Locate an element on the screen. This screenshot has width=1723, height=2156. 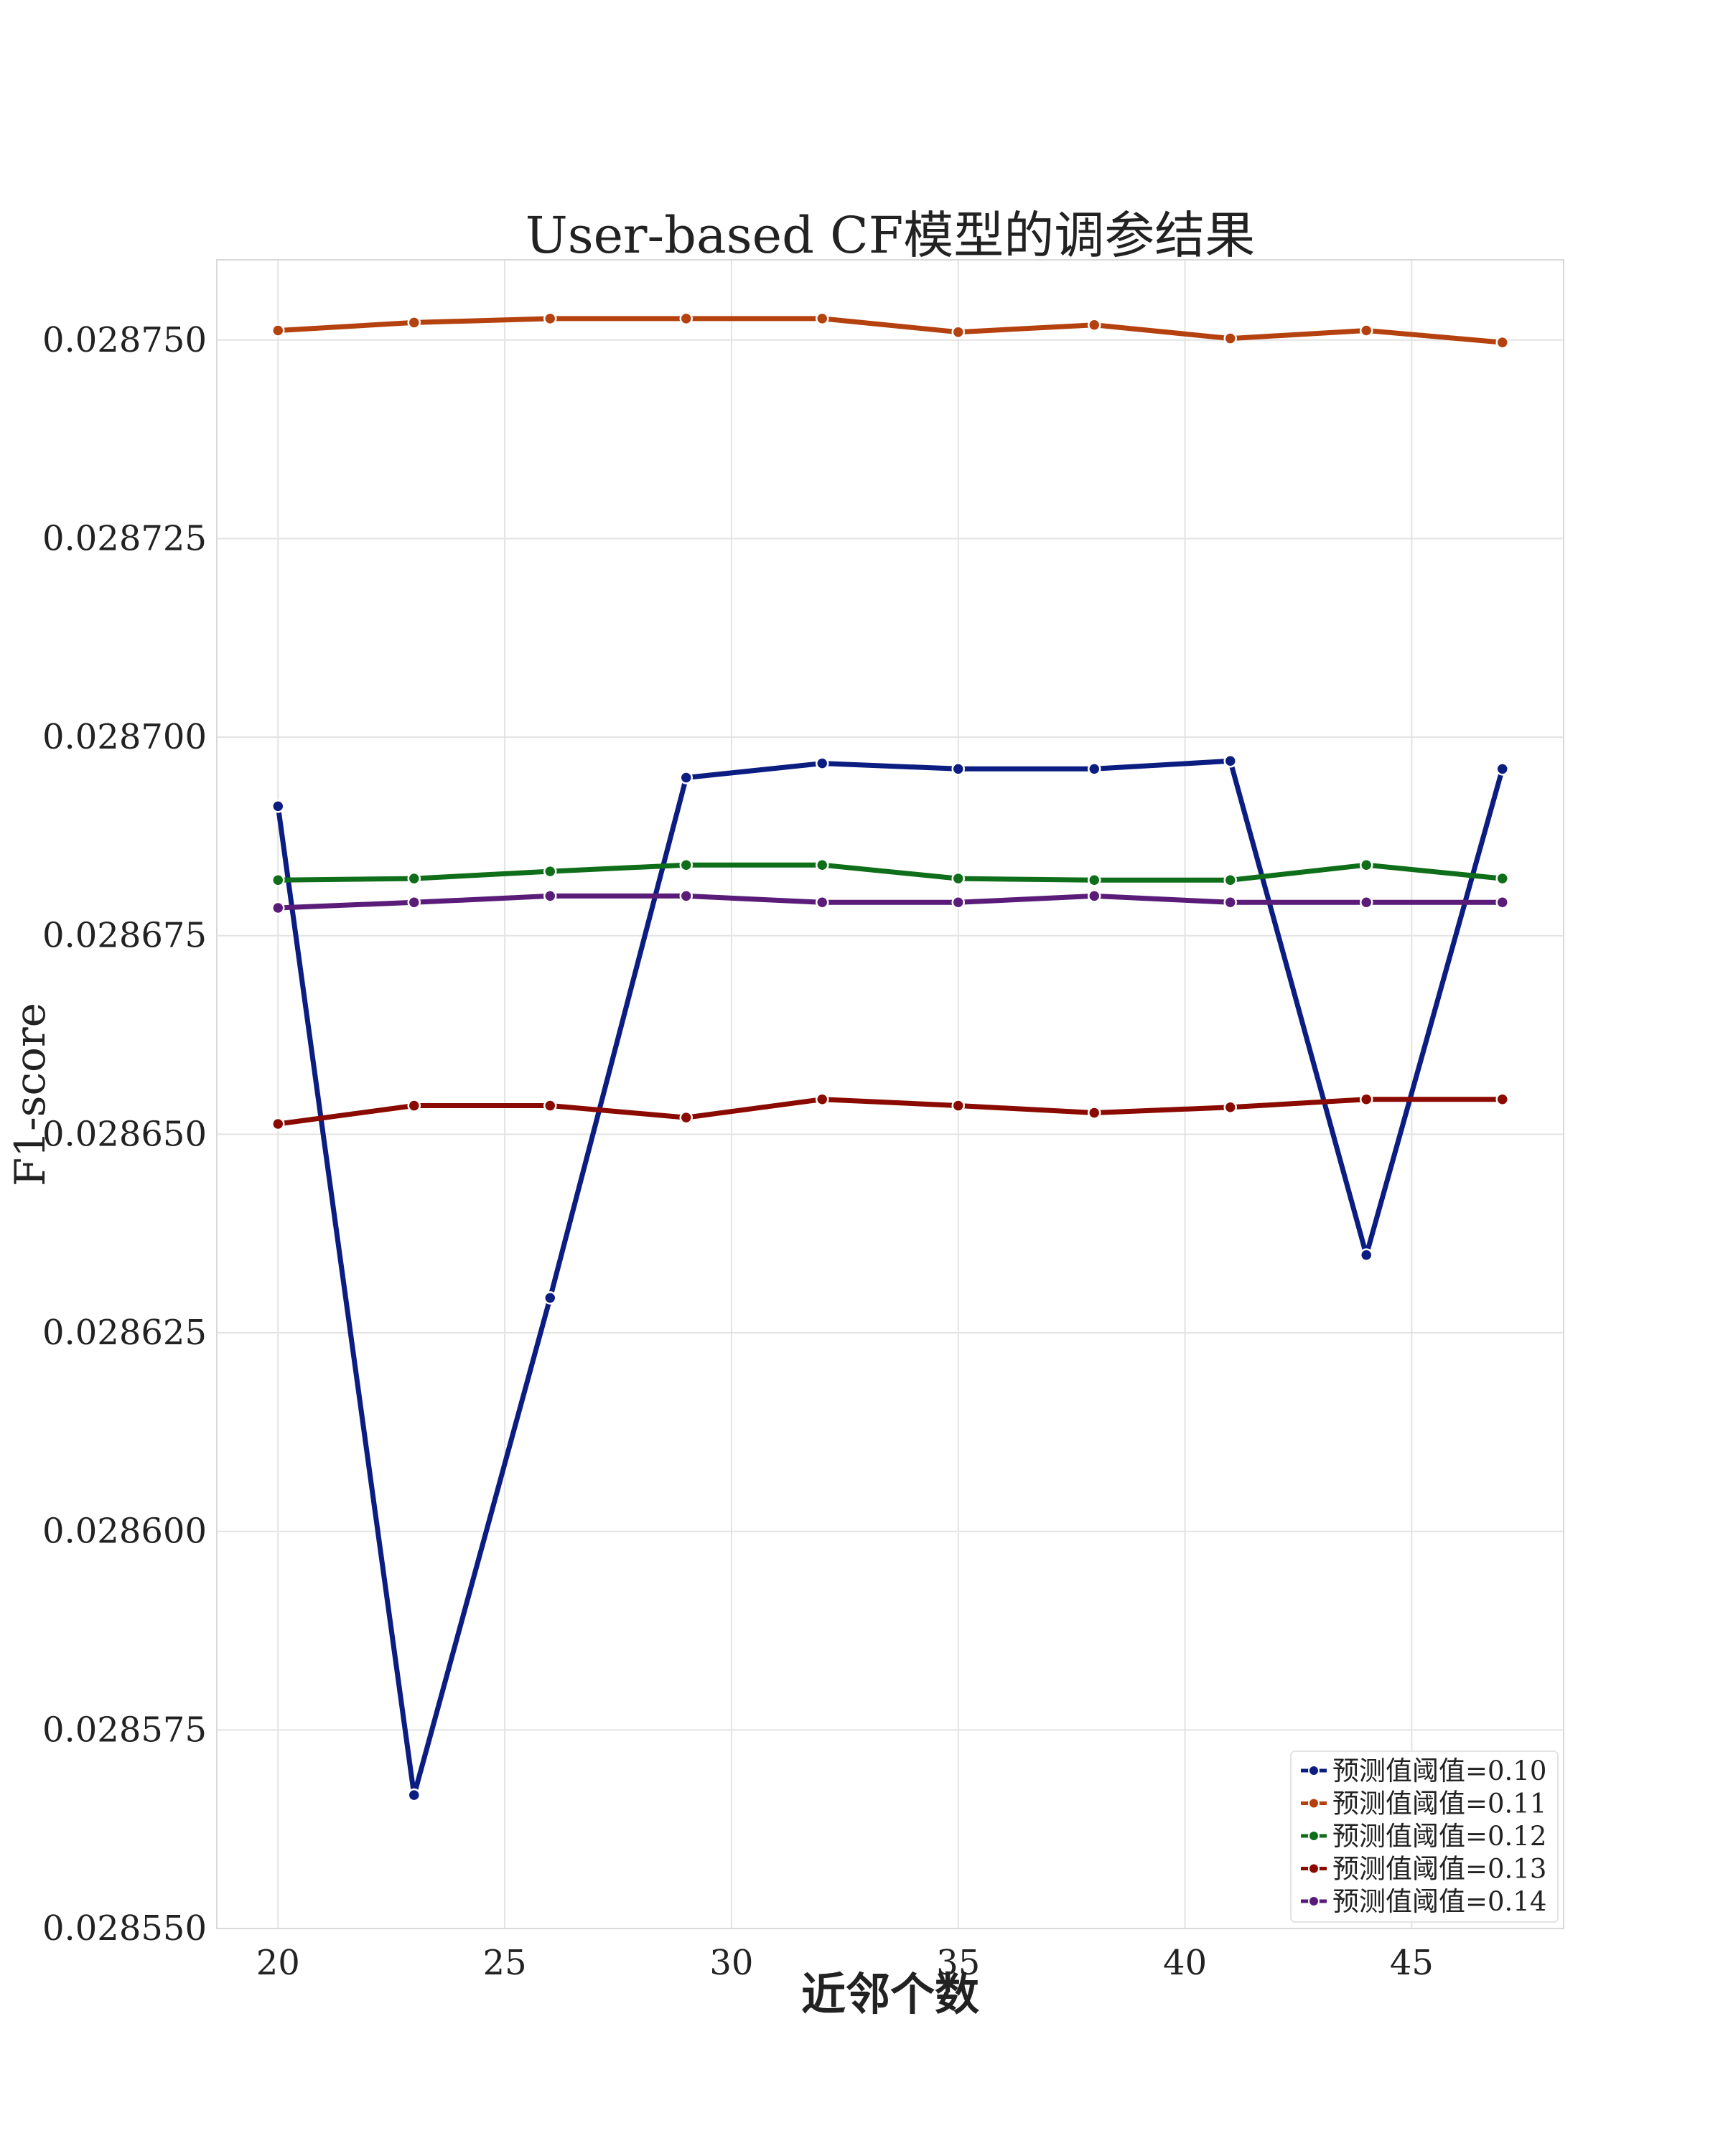
x-tick-label: 40 is located at coordinates (1185, 1963).